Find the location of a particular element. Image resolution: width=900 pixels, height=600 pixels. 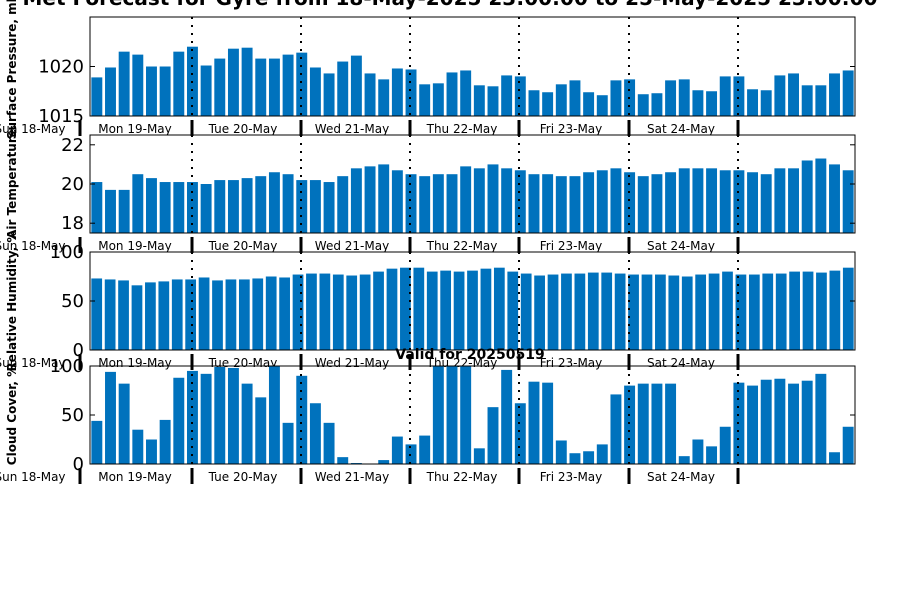

y-tick-label: 0 is located at coordinates (78, 350).